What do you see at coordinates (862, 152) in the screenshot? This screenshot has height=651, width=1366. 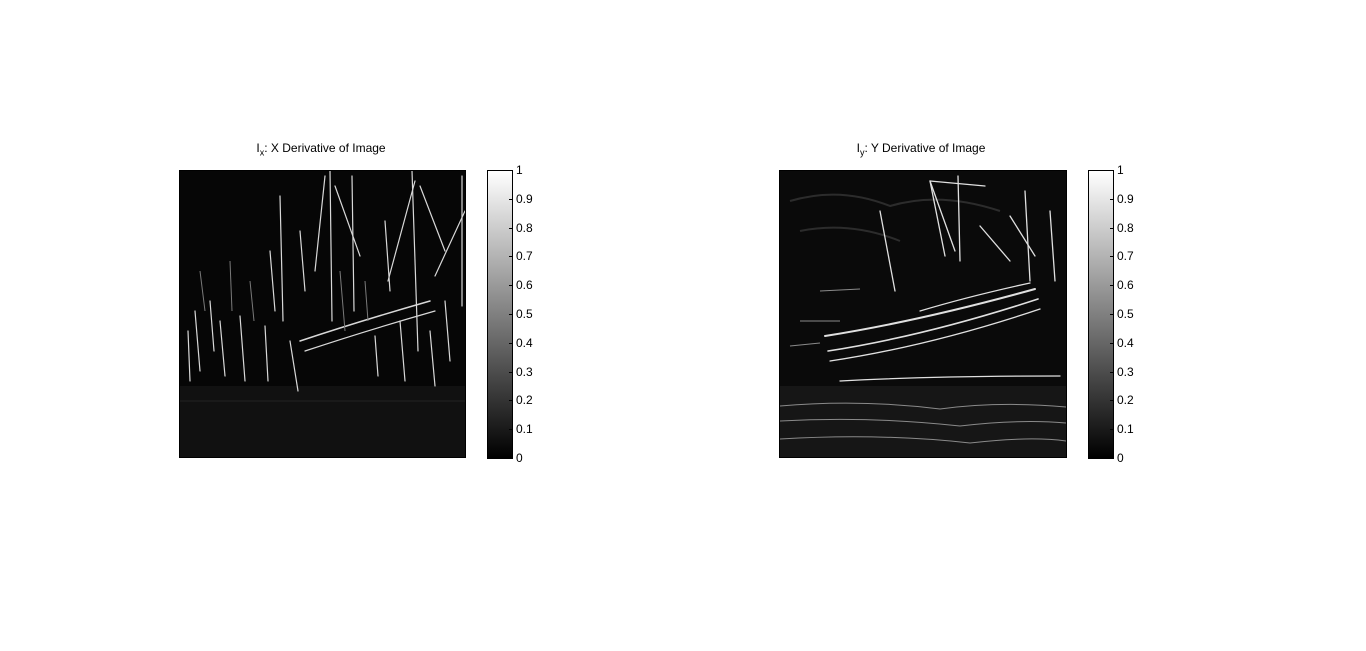 I see `title-sub-y: y` at bounding box center [862, 152].